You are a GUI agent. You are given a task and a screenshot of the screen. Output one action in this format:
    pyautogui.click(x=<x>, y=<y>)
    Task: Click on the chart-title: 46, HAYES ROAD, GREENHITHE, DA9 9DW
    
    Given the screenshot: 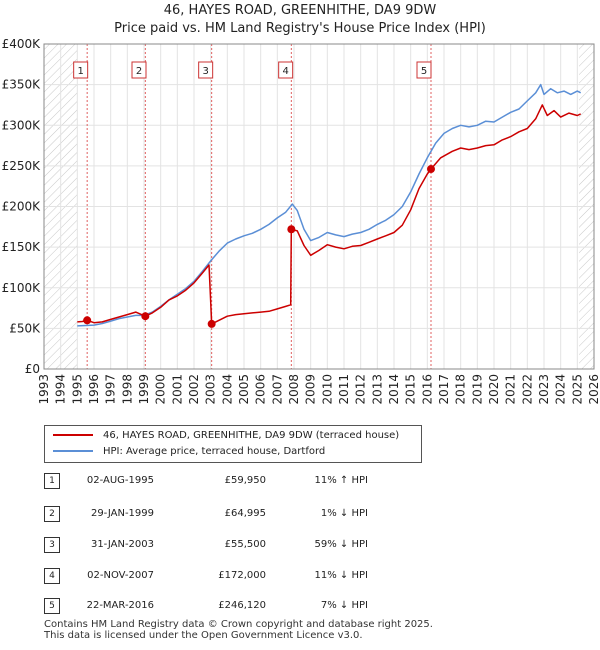 What is the action you would take?
    pyautogui.click(x=300, y=10)
    